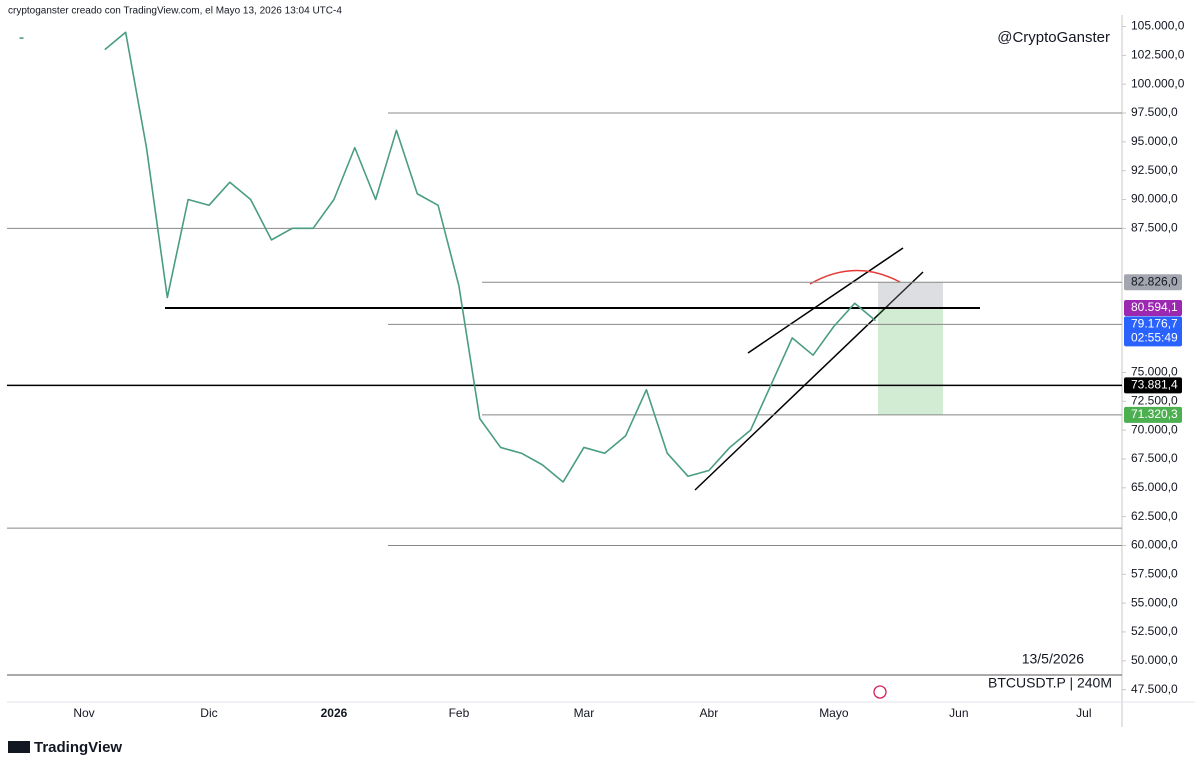 Image resolution: width=1200 pixels, height=769 pixels. I want to click on price-badge-label: 82.826,0, so click(1154, 281).